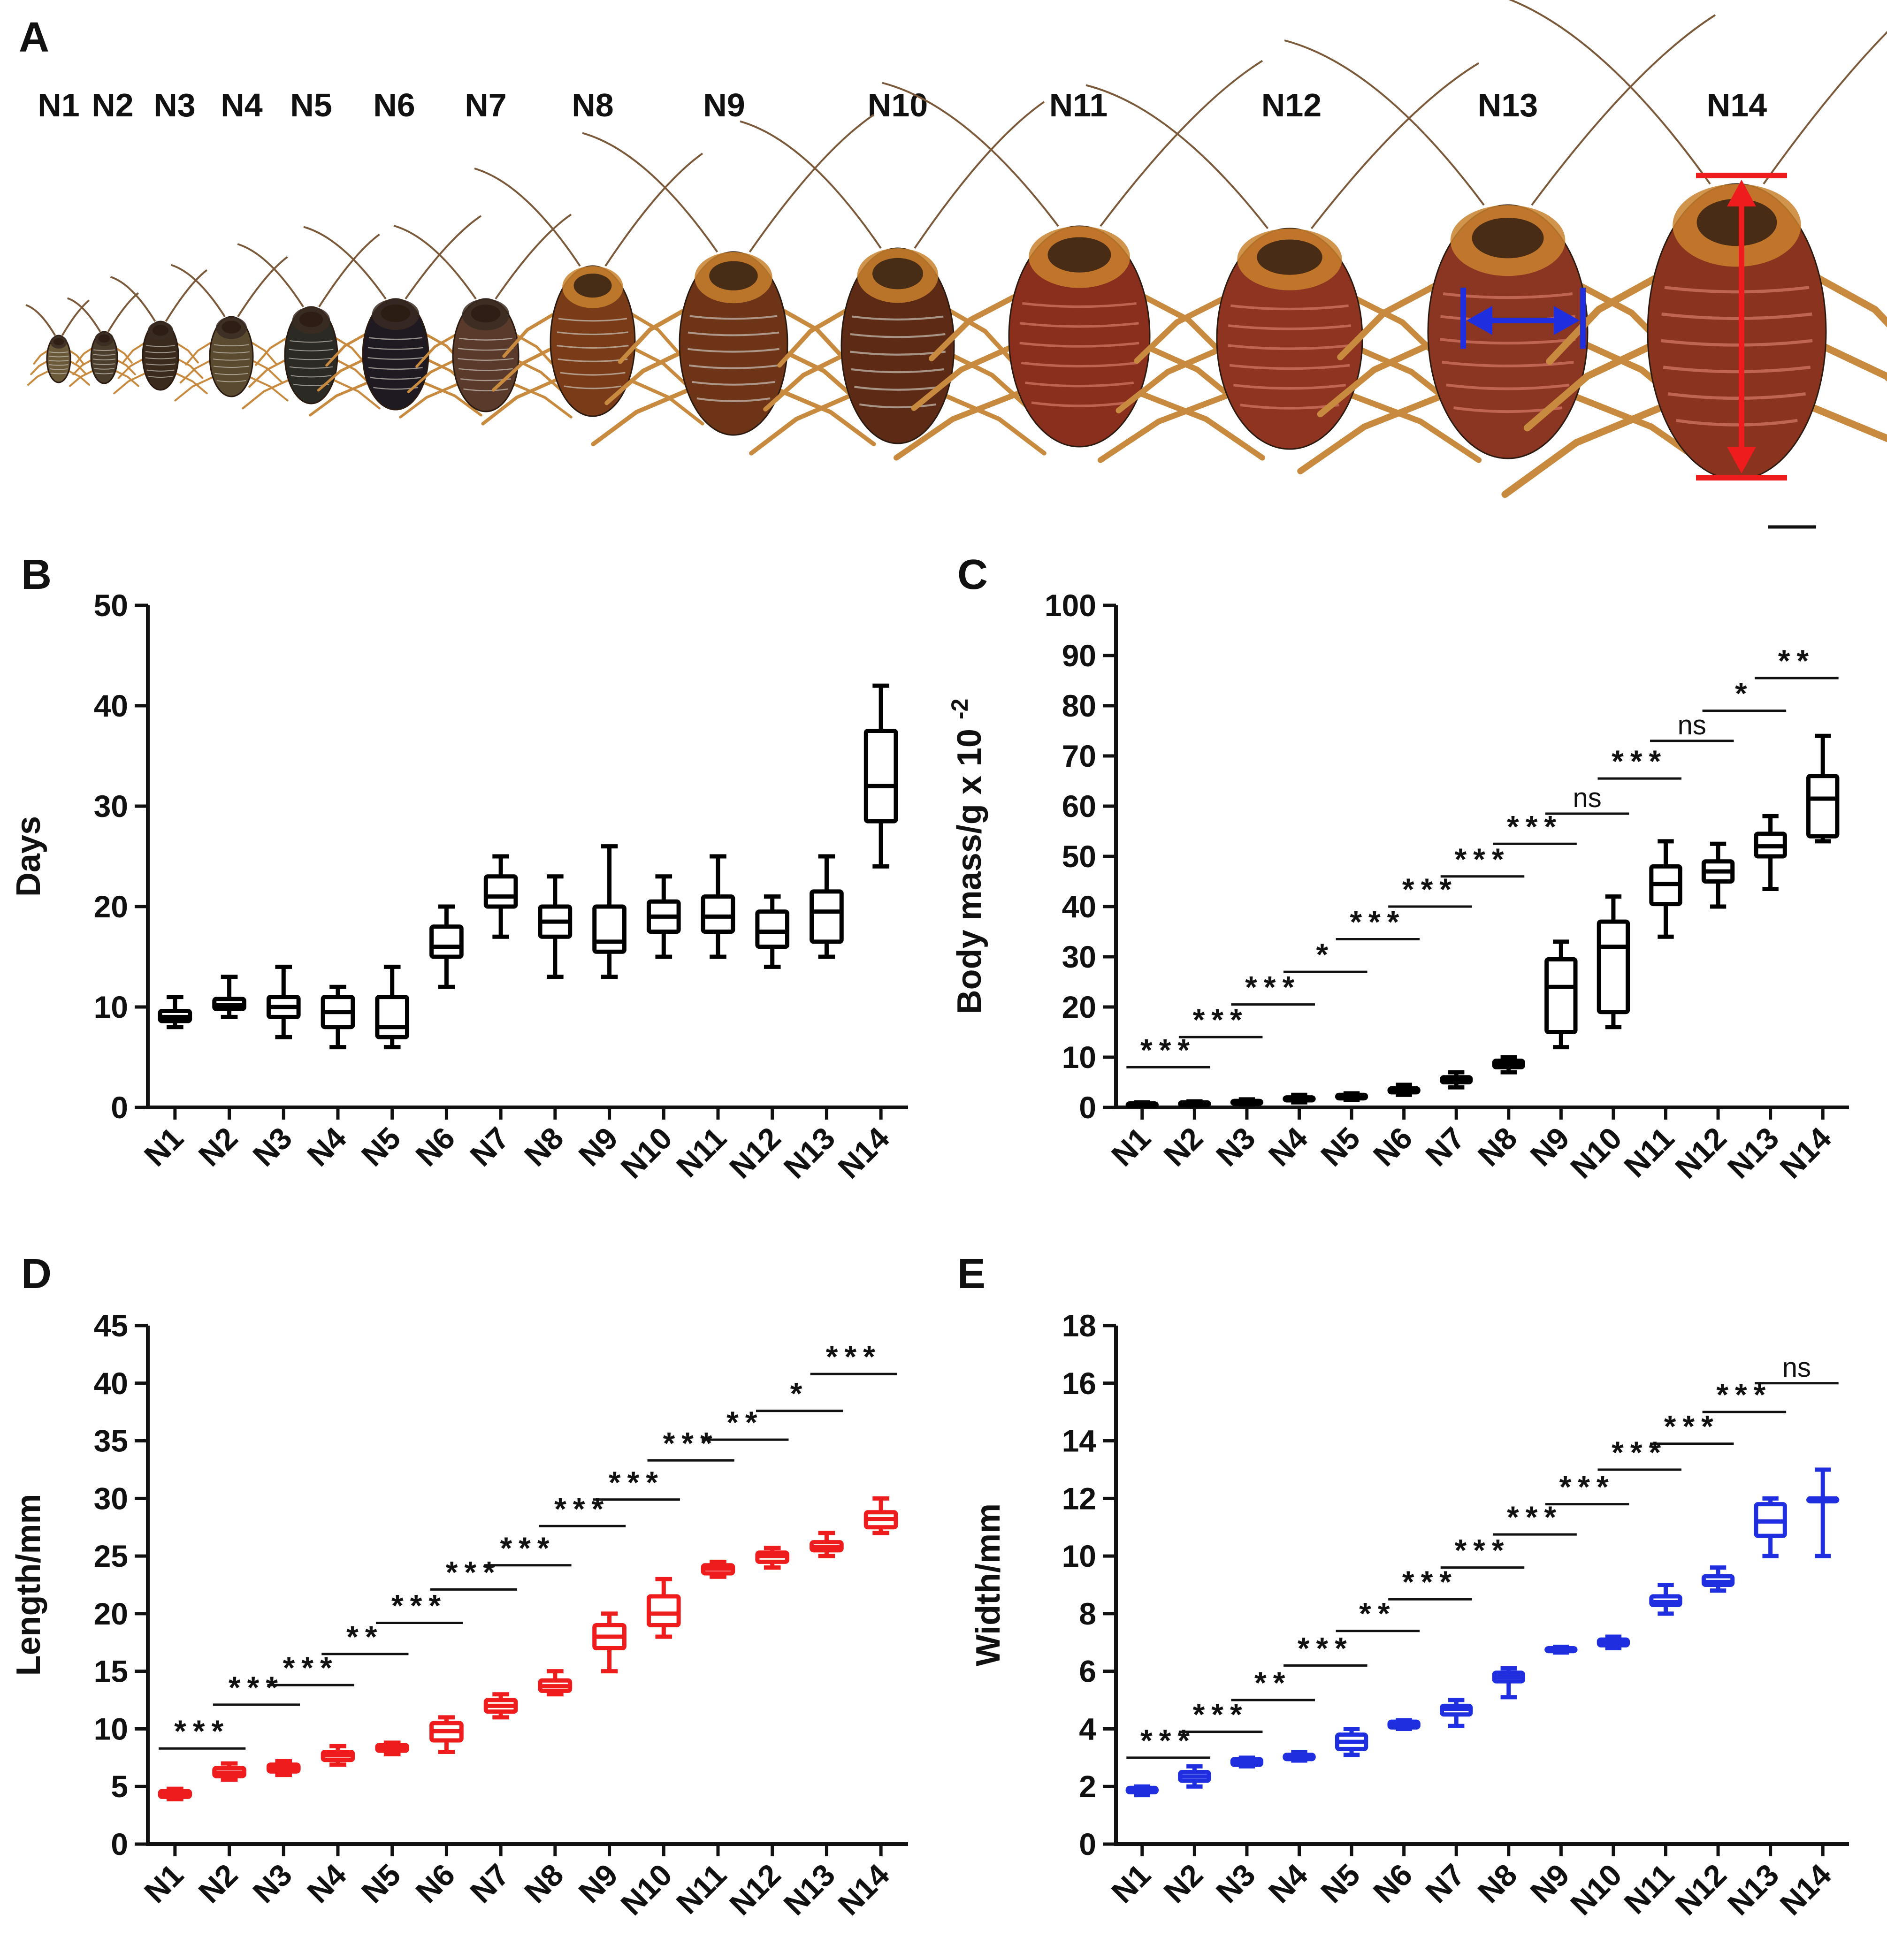 Image resolution: width=1887 pixels, height=1960 pixels. Describe the element at coordinates (1325, 954) in the screenshot. I see `significance-label: *` at that location.